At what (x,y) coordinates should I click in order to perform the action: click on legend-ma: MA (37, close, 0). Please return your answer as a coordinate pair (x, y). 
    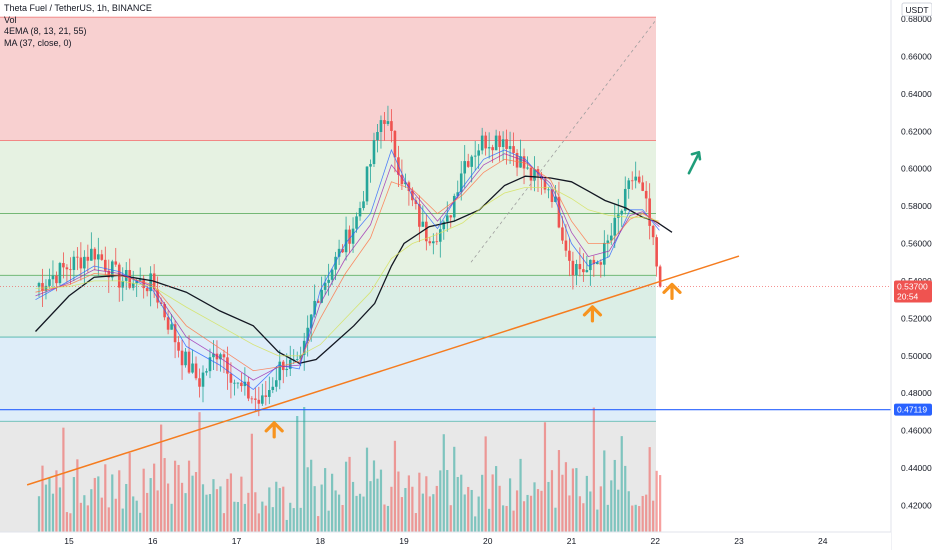
    Looking at the image, I should click on (38, 42).